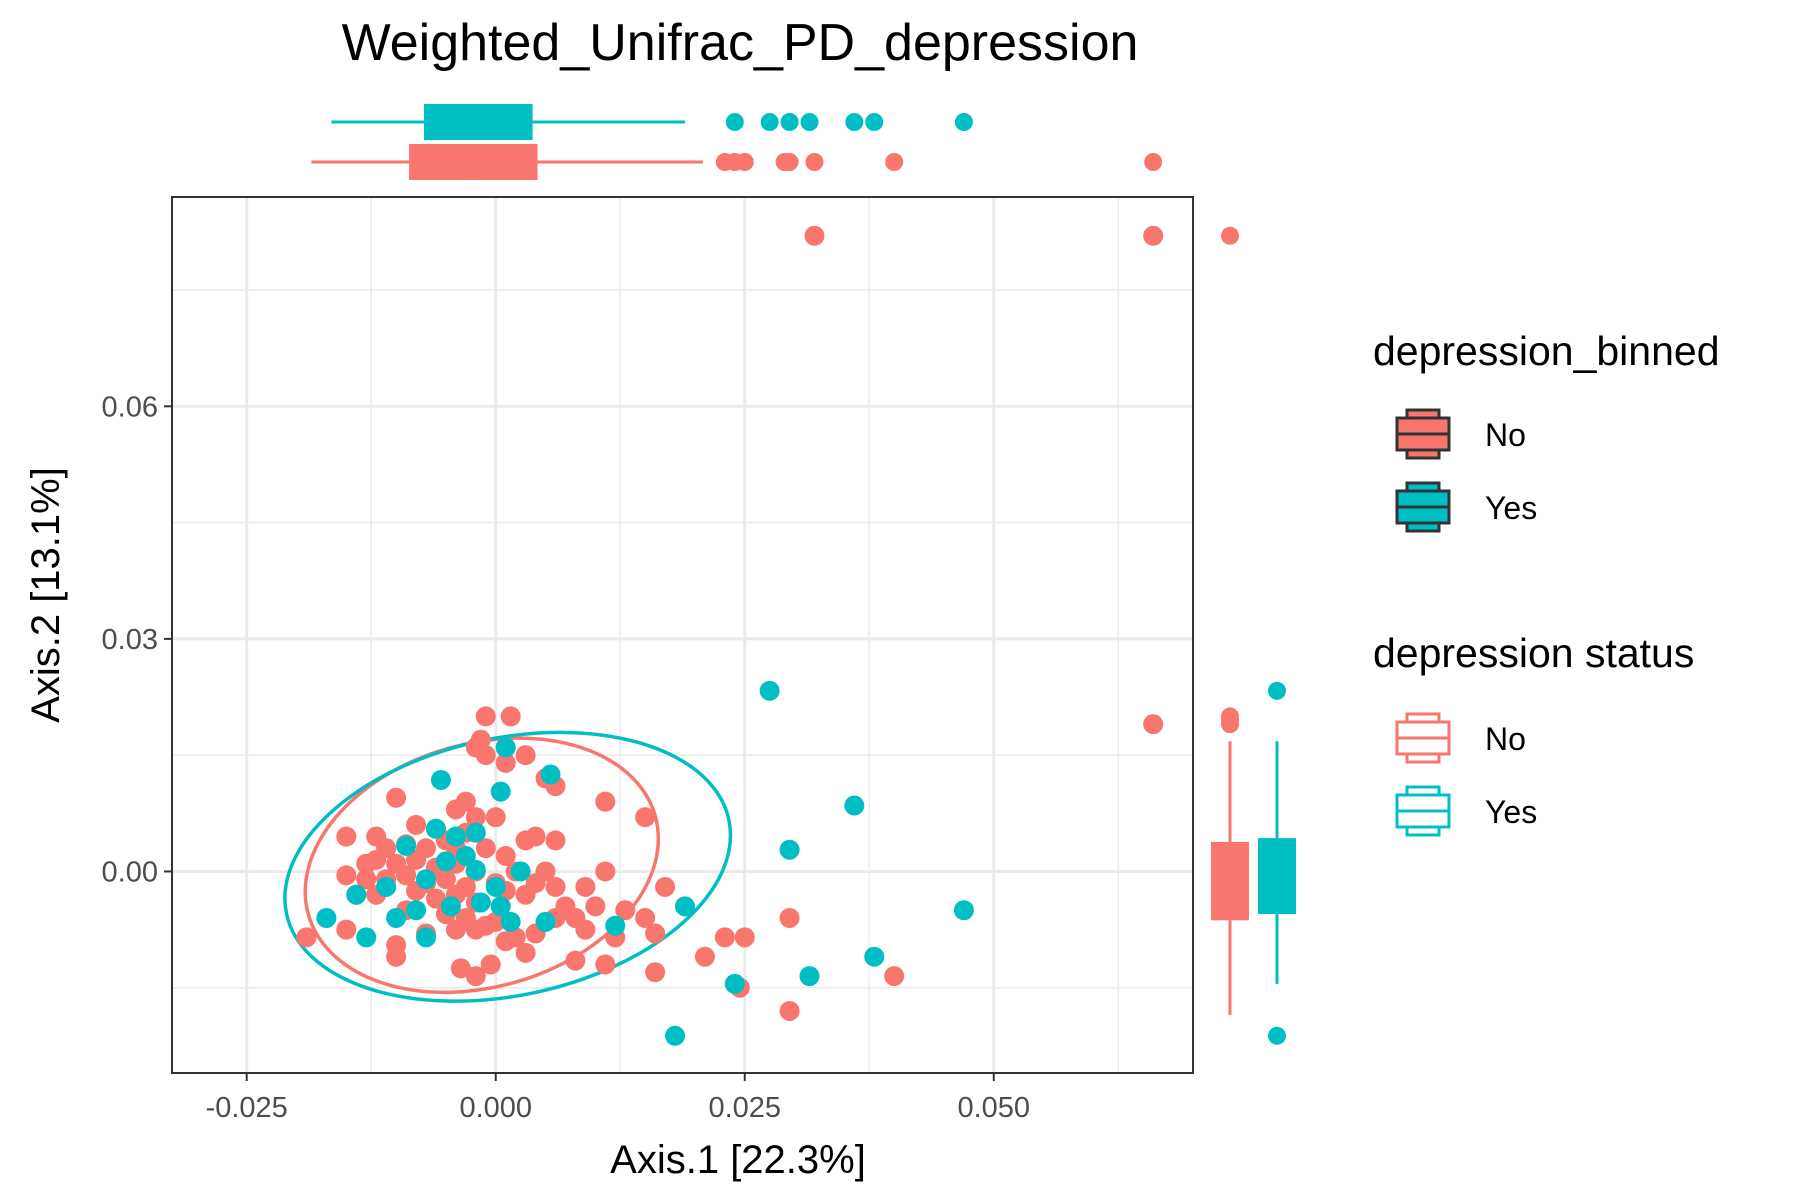 The width and height of the screenshot is (1800, 1200). What do you see at coordinates (618, 1098) in the screenshot?
I see `x-axis-ticks: -0.025 0.000 0.025 0.050` at bounding box center [618, 1098].